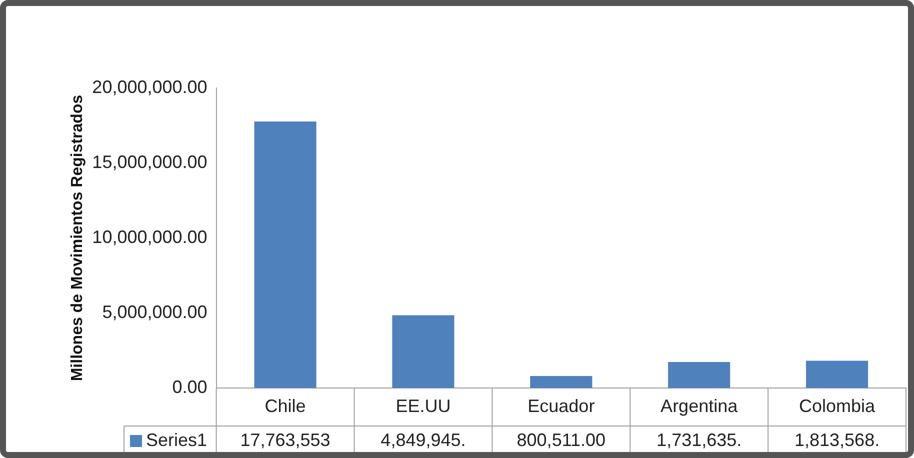  I want to click on data-label: 4,849,945., so click(423, 440).